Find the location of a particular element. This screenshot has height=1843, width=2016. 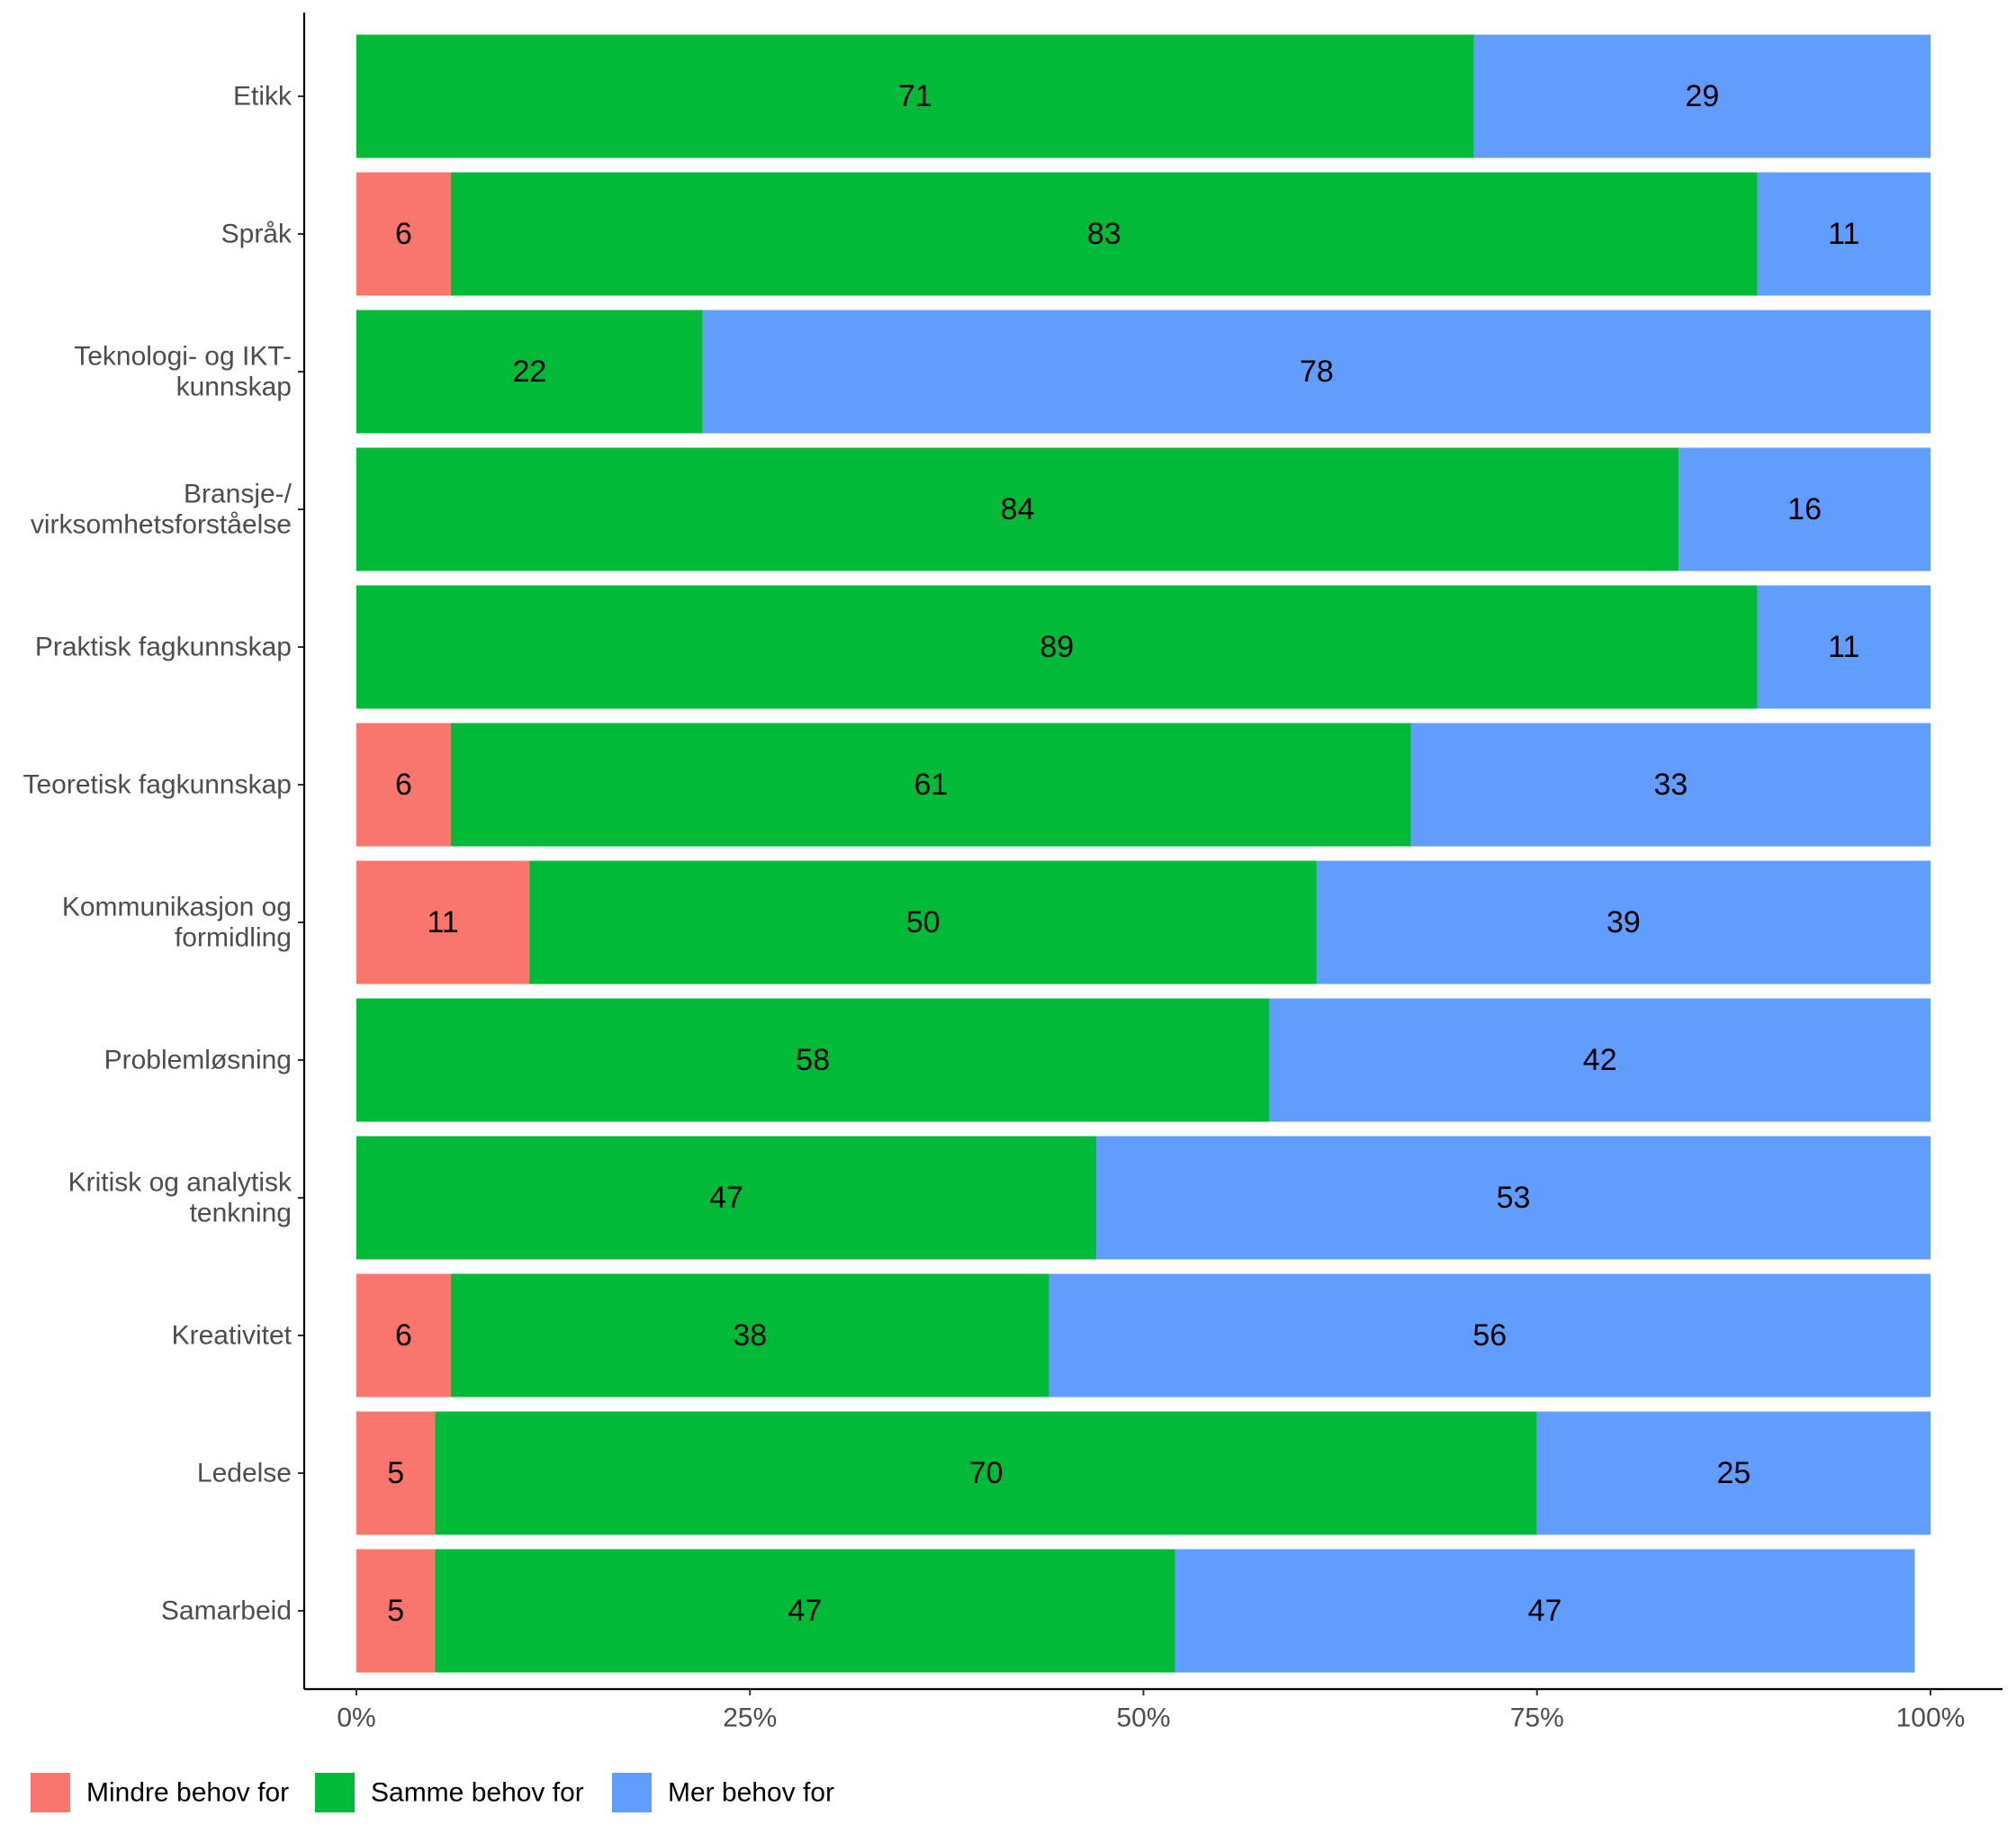

category-label-2: Teknologi- og IKT-kunnskap is located at coordinates (183, 372).